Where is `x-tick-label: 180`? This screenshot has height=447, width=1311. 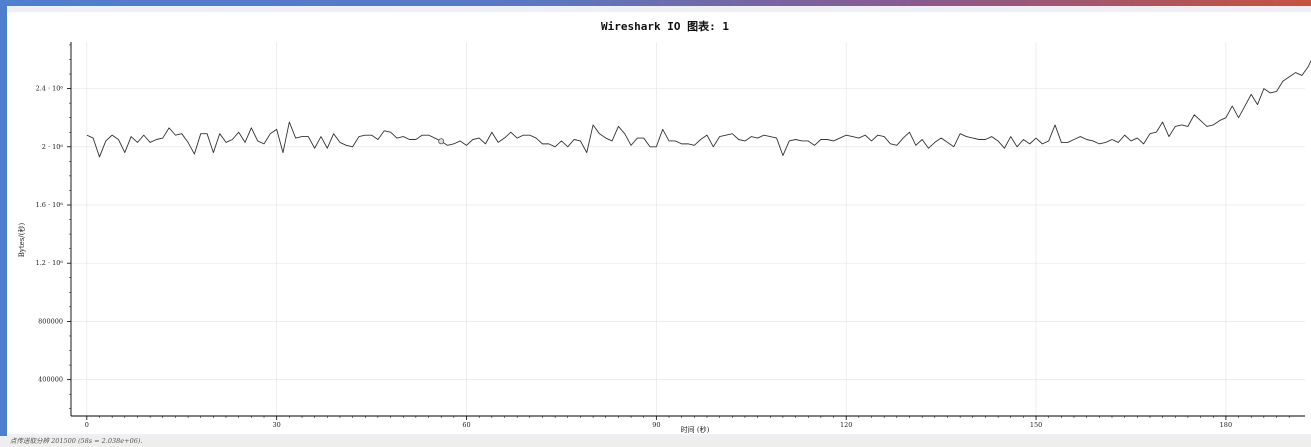 x-tick-label: 180 is located at coordinates (1226, 425).